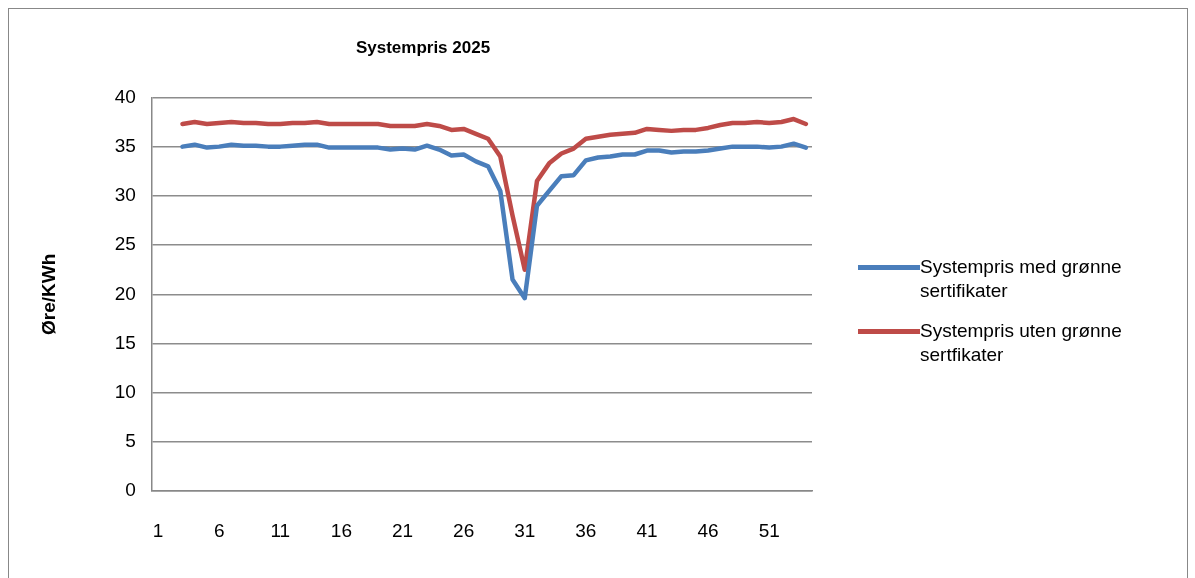  I want to click on y-tick-label: 30, so click(125, 195).